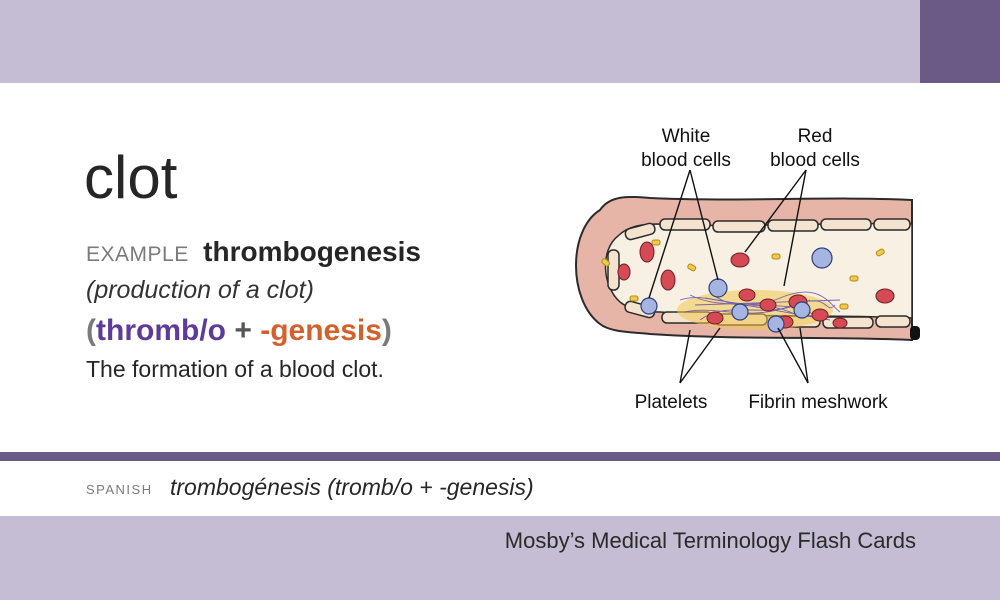 The width and height of the screenshot is (1000, 600). I want to click on label-white-line2: blood cells, so click(686, 160).